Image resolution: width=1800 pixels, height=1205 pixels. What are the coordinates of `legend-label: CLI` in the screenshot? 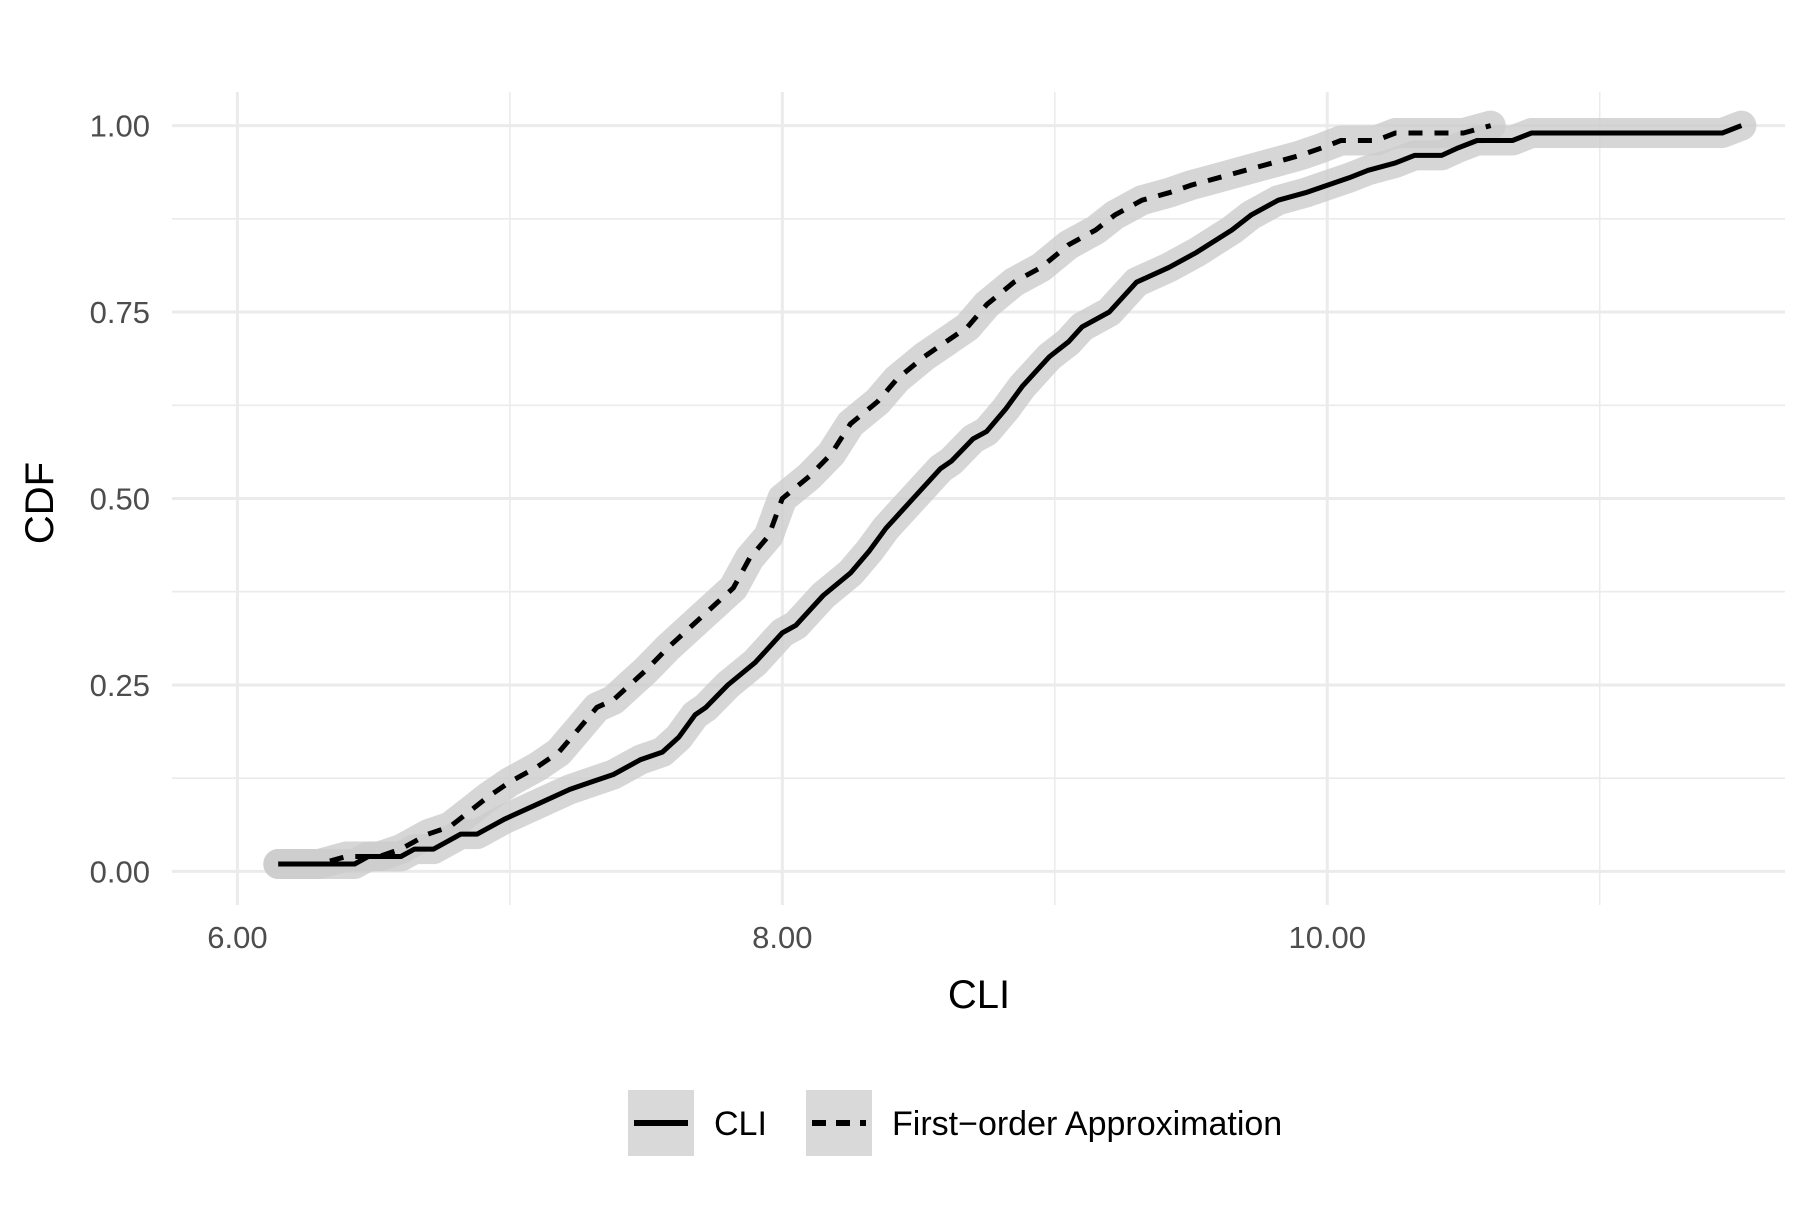 It's located at (740, 1124).